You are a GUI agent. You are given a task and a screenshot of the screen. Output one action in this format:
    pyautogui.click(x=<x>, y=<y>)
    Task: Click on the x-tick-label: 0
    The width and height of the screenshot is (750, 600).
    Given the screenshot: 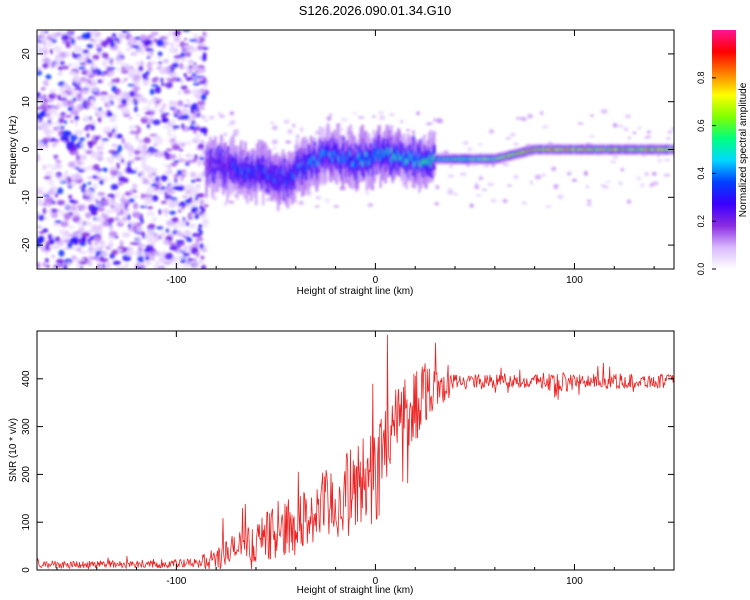 What is the action you would take?
    pyautogui.click(x=376, y=280)
    